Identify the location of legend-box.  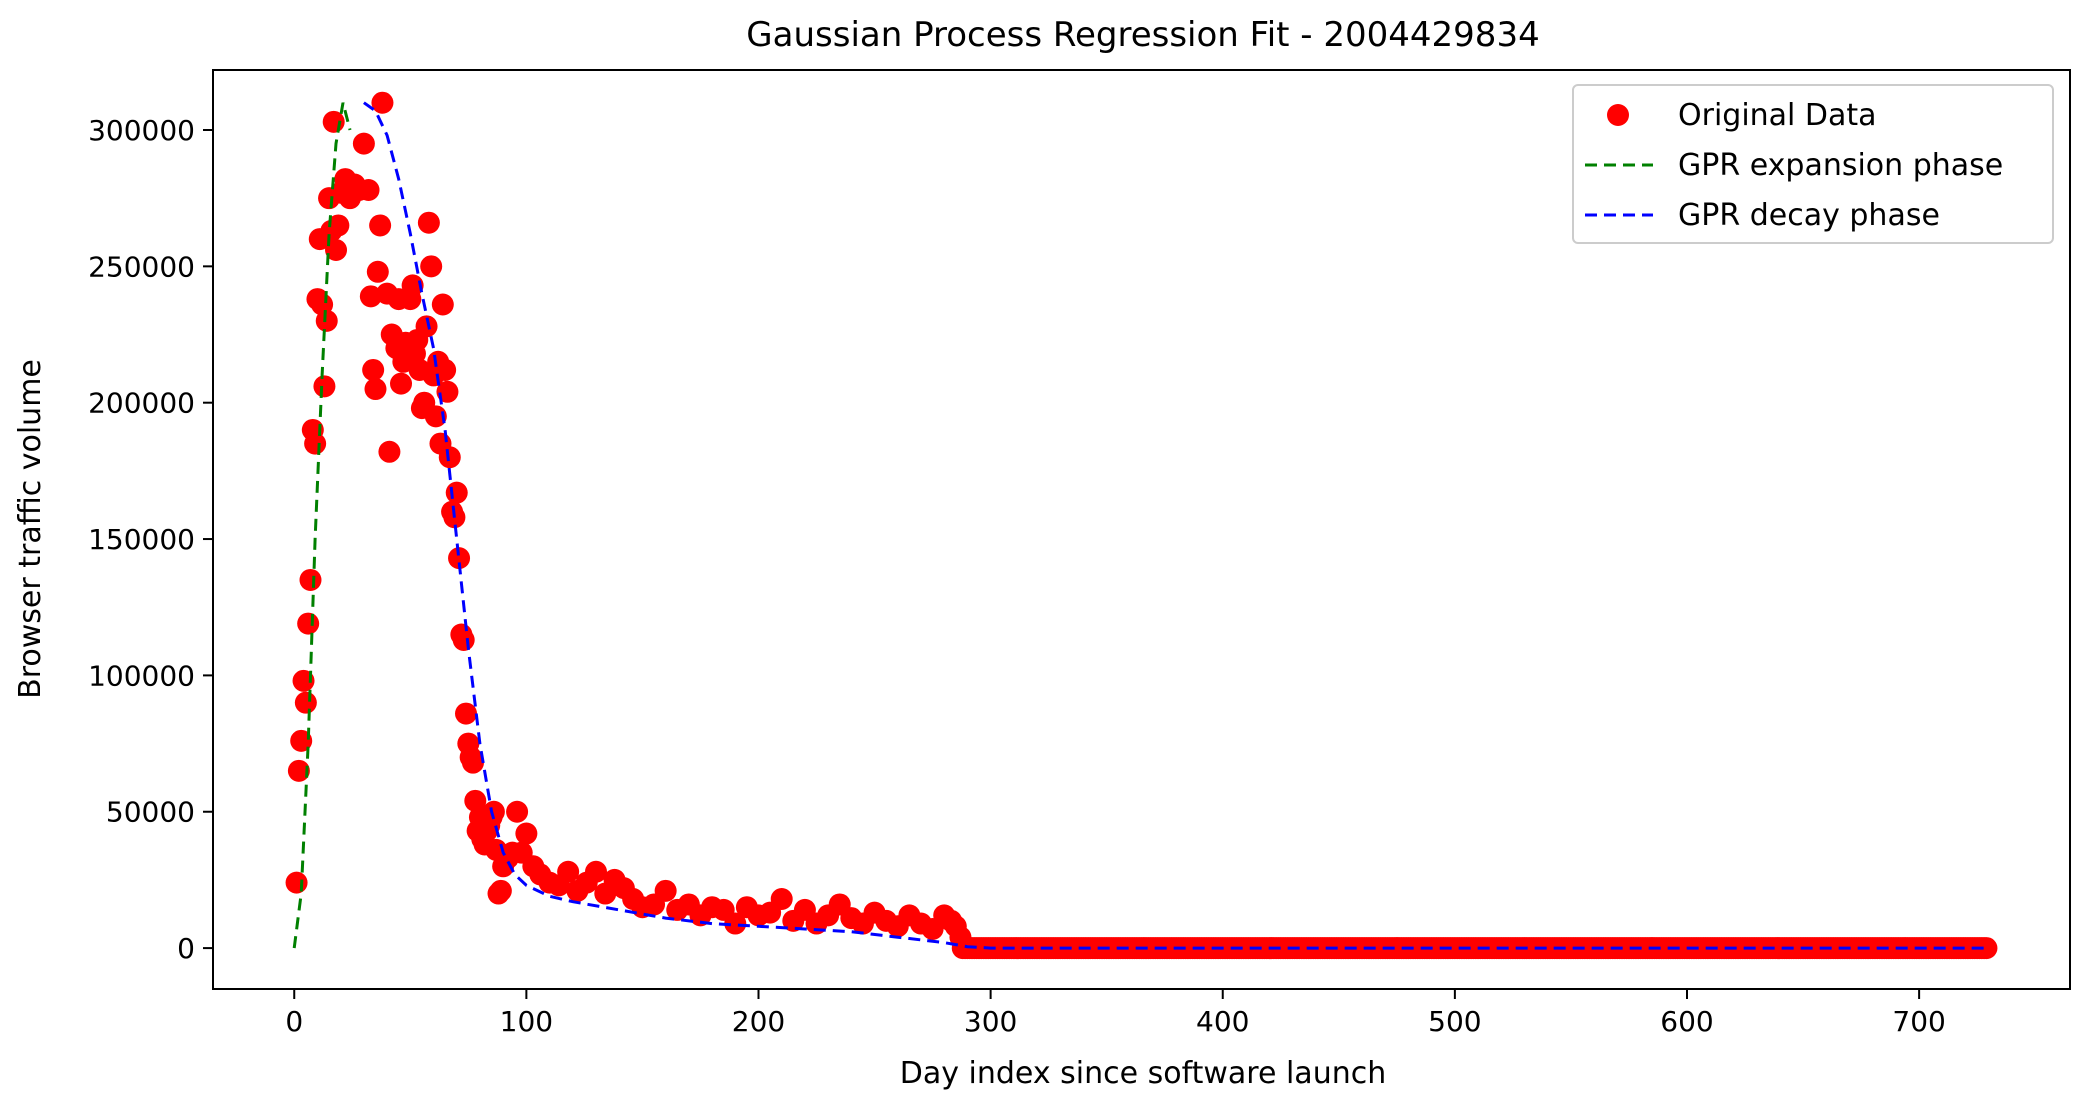
(1813, 164).